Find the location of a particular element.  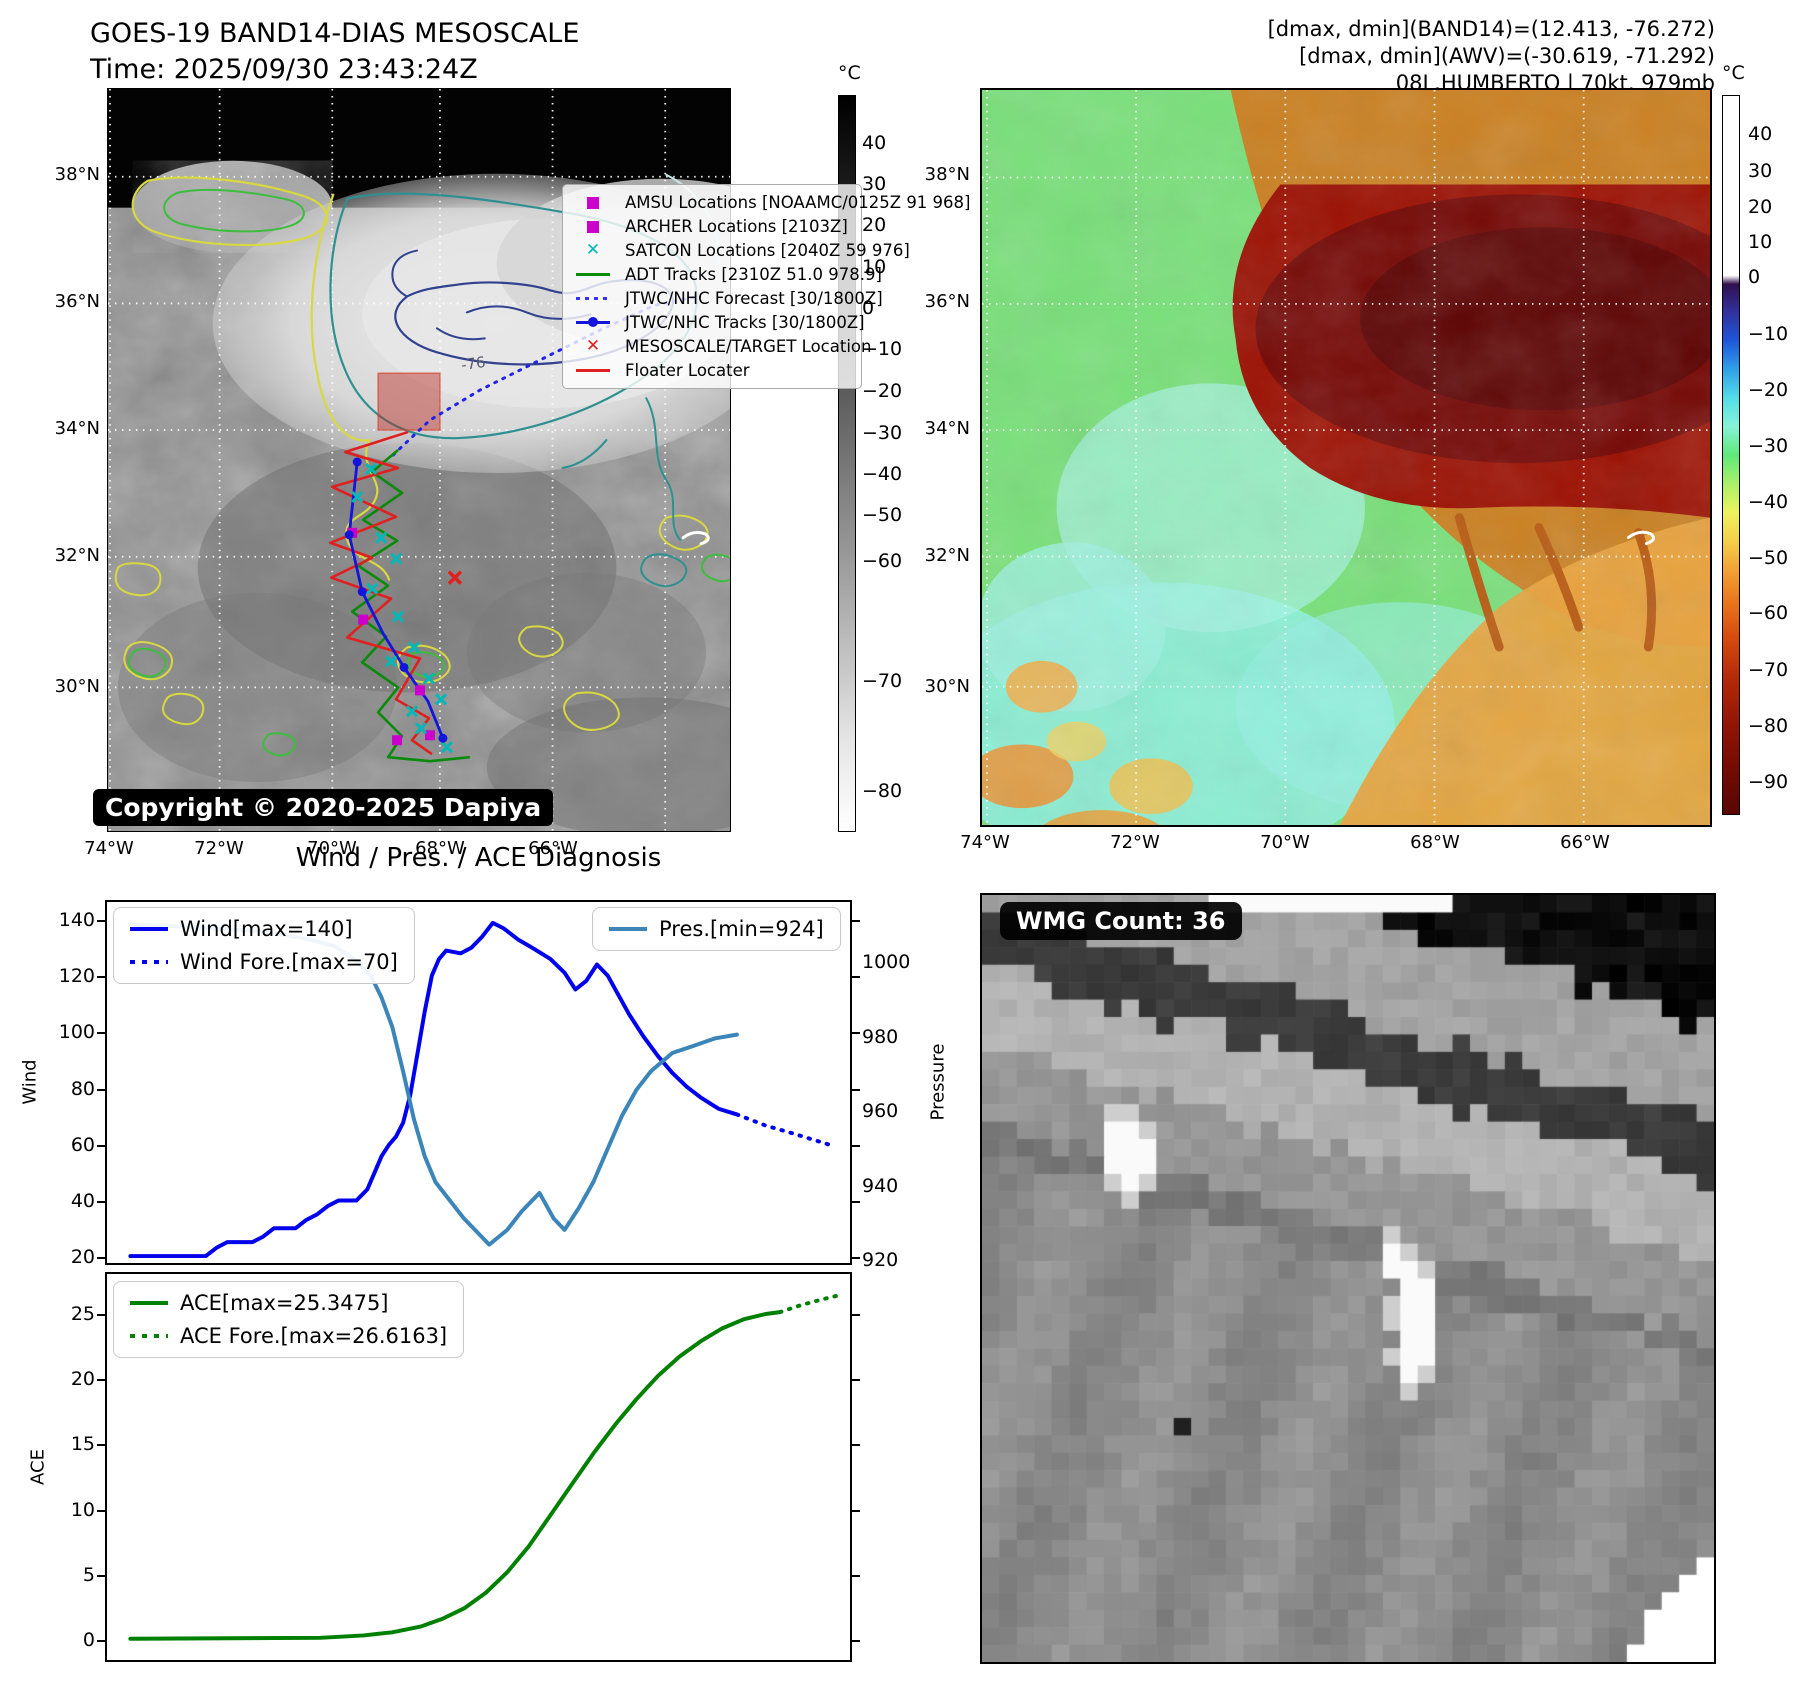

wmg-count-badge: WMG Count: 36 is located at coordinates (1121, 921).